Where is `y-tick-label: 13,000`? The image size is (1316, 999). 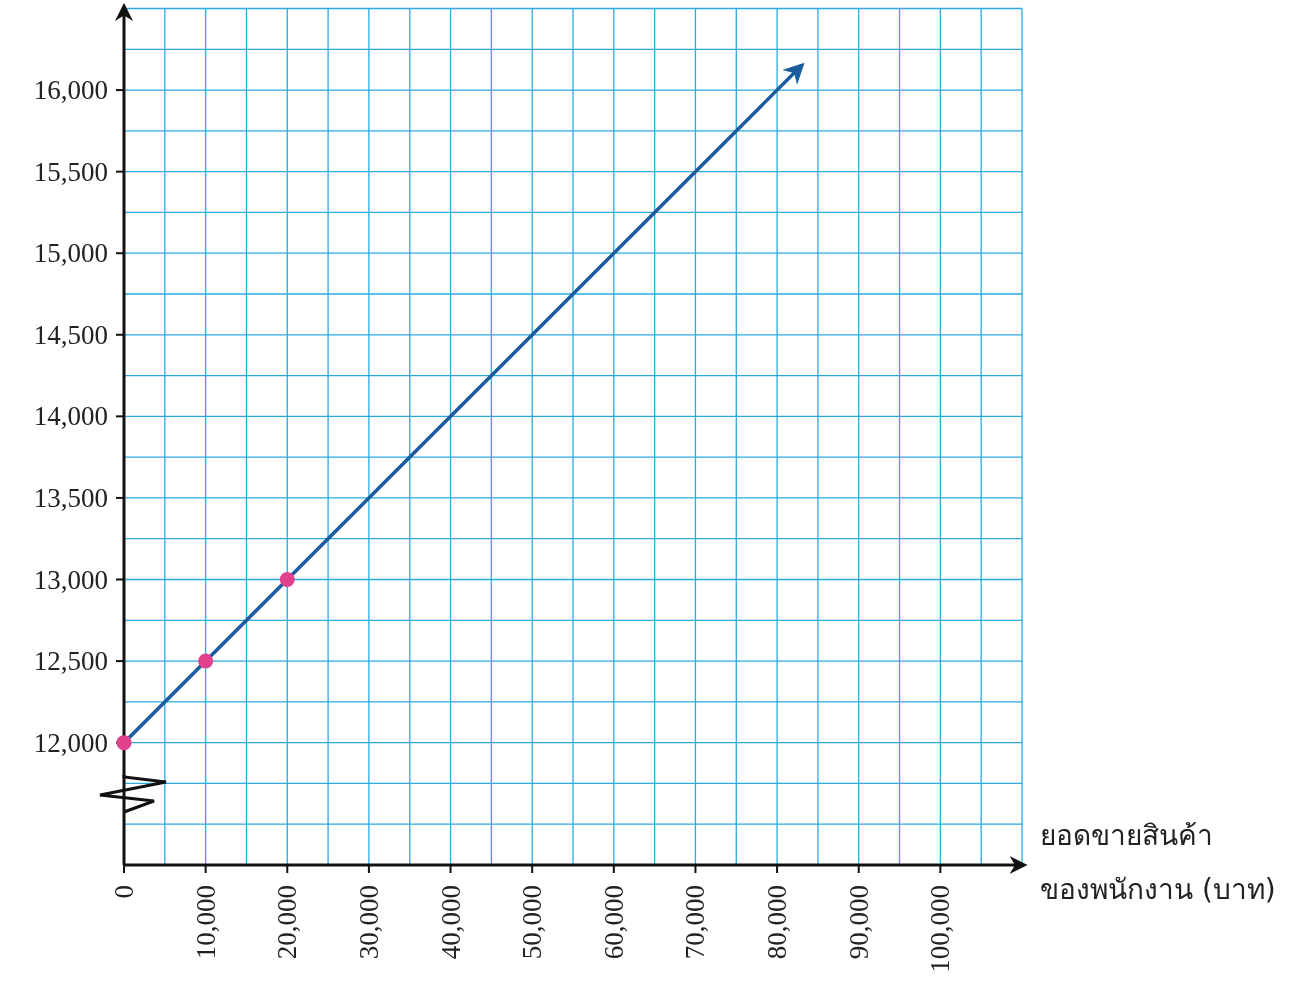
y-tick-label: 13,000 is located at coordinates (70, 579).